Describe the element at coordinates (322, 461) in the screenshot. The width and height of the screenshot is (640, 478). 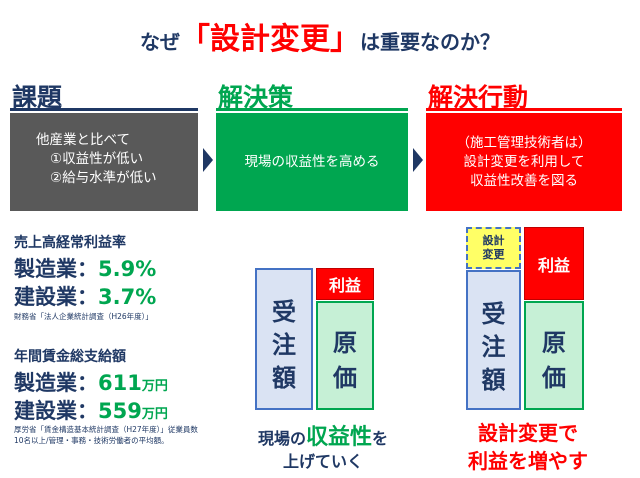
I see `left-caption-line2: 上げていく` at that location.